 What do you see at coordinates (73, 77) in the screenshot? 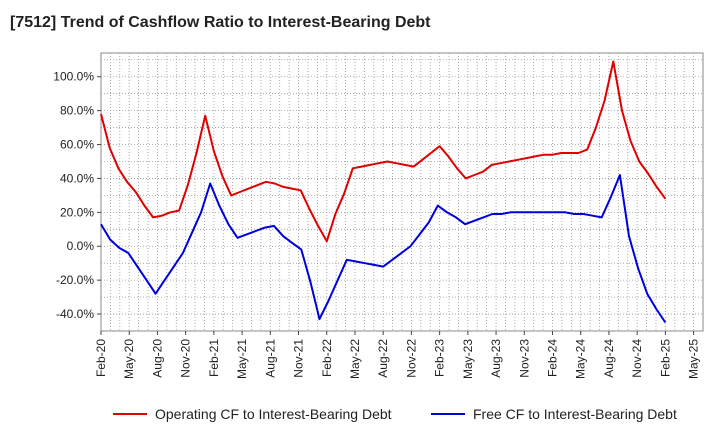
I see `y-tick-label: 100.0%` at bounding box center [73, 77].